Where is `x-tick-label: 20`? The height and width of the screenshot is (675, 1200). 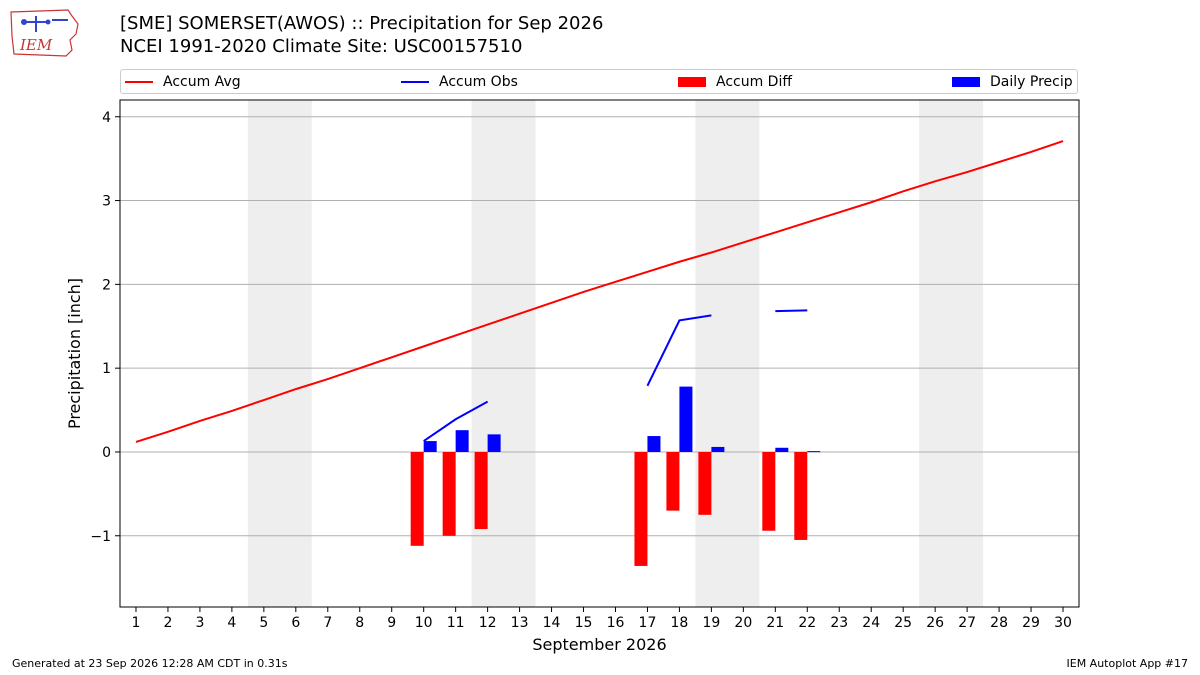 x-tick-label: 20 is located at coordinates (743, 623).